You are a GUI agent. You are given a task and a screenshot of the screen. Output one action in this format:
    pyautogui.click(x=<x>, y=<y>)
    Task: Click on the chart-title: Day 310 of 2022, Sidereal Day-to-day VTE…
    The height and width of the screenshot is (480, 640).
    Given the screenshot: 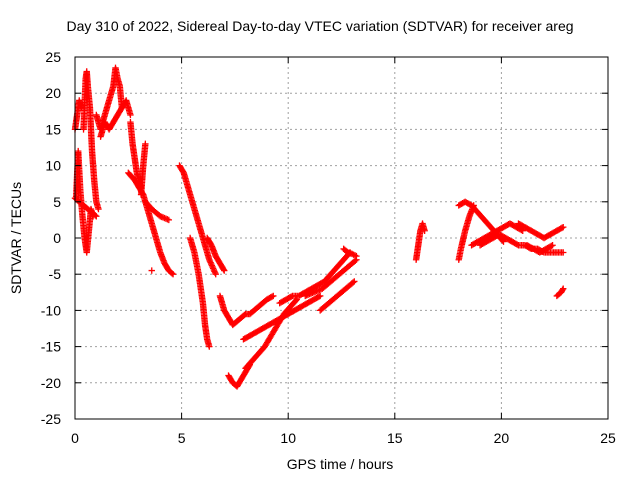 What is the action you would take?
    pyautogui.click(x=320, y=26)
    